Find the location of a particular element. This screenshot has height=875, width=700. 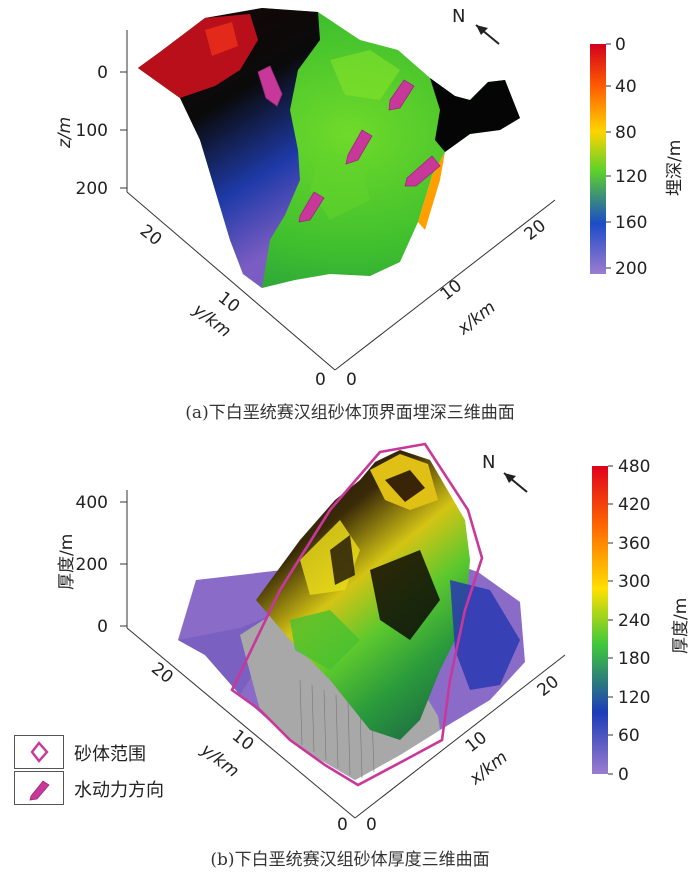

colorbar-tick: 480 is located at coordinates (634, 467).